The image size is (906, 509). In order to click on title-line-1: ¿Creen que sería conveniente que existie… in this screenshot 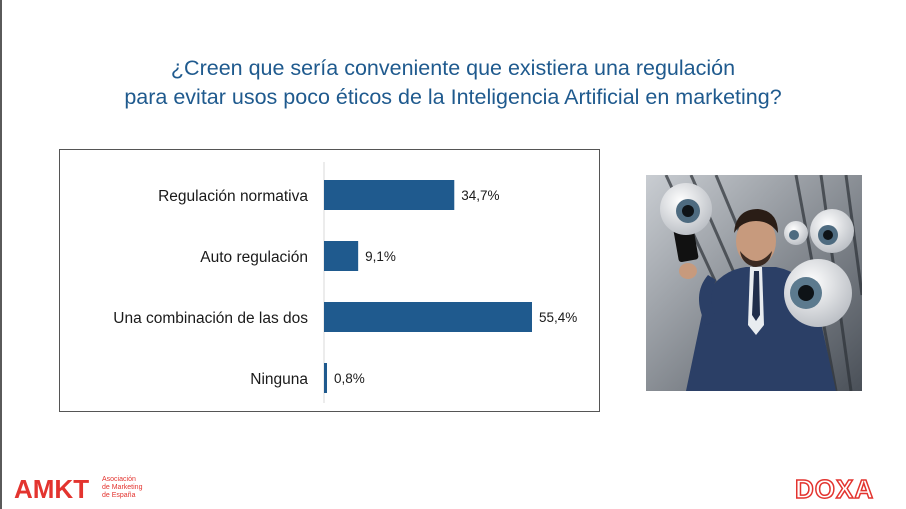, I will do `click(453, 68)`.